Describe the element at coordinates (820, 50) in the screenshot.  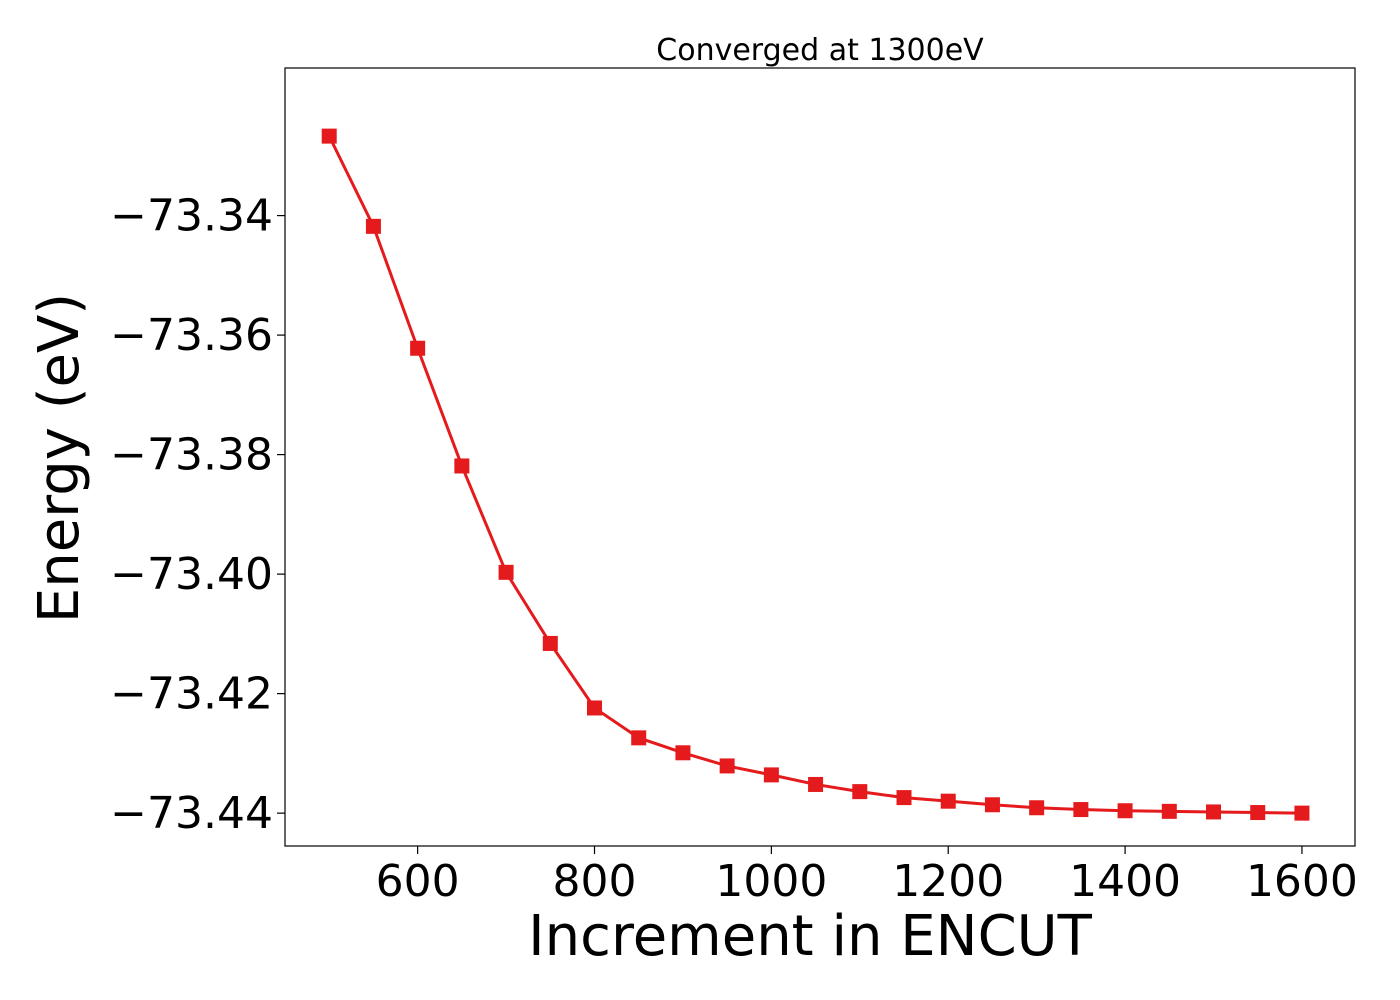
I see `chart-title: Converged at 1300eV` at that location.